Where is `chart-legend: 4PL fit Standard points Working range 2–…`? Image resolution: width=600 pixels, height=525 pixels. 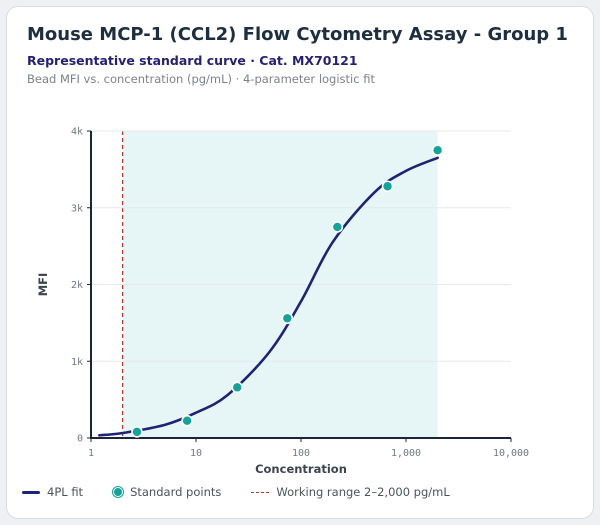 chart-legend: 4PL fit Standard points Working range 2–… is located at coordinates (251, 492).